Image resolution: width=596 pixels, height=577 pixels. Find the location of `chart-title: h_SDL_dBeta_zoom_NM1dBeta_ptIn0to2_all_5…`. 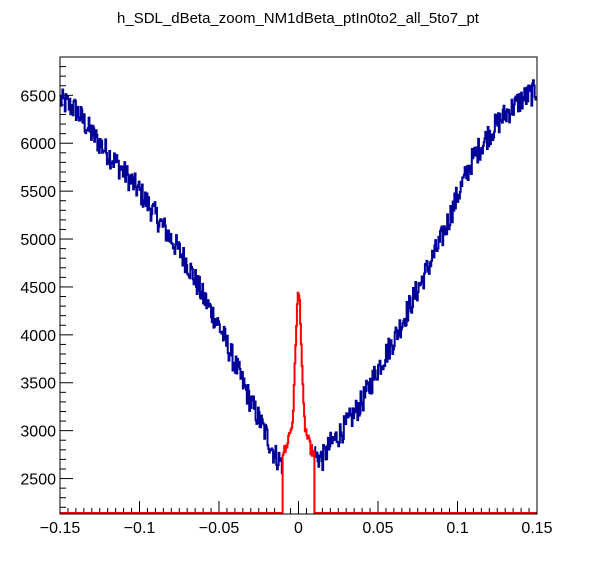

chart-title: h_SDL_dBeta_zoom_NM1dBeta_ptIn0to2_all_5… is located at coordinates (298, 18).